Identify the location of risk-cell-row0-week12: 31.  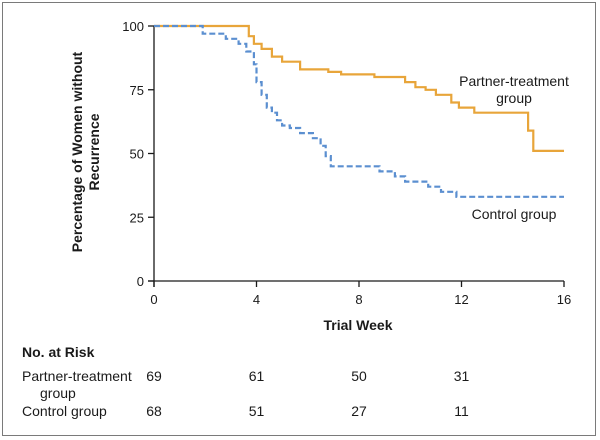
(461, 376).